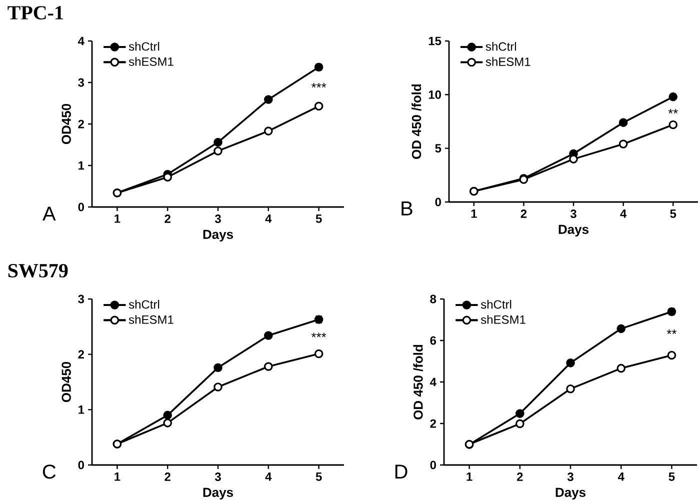 This screenshot has width=700, height=504. I want to click on chart-title: SW579, so click(38, 271).